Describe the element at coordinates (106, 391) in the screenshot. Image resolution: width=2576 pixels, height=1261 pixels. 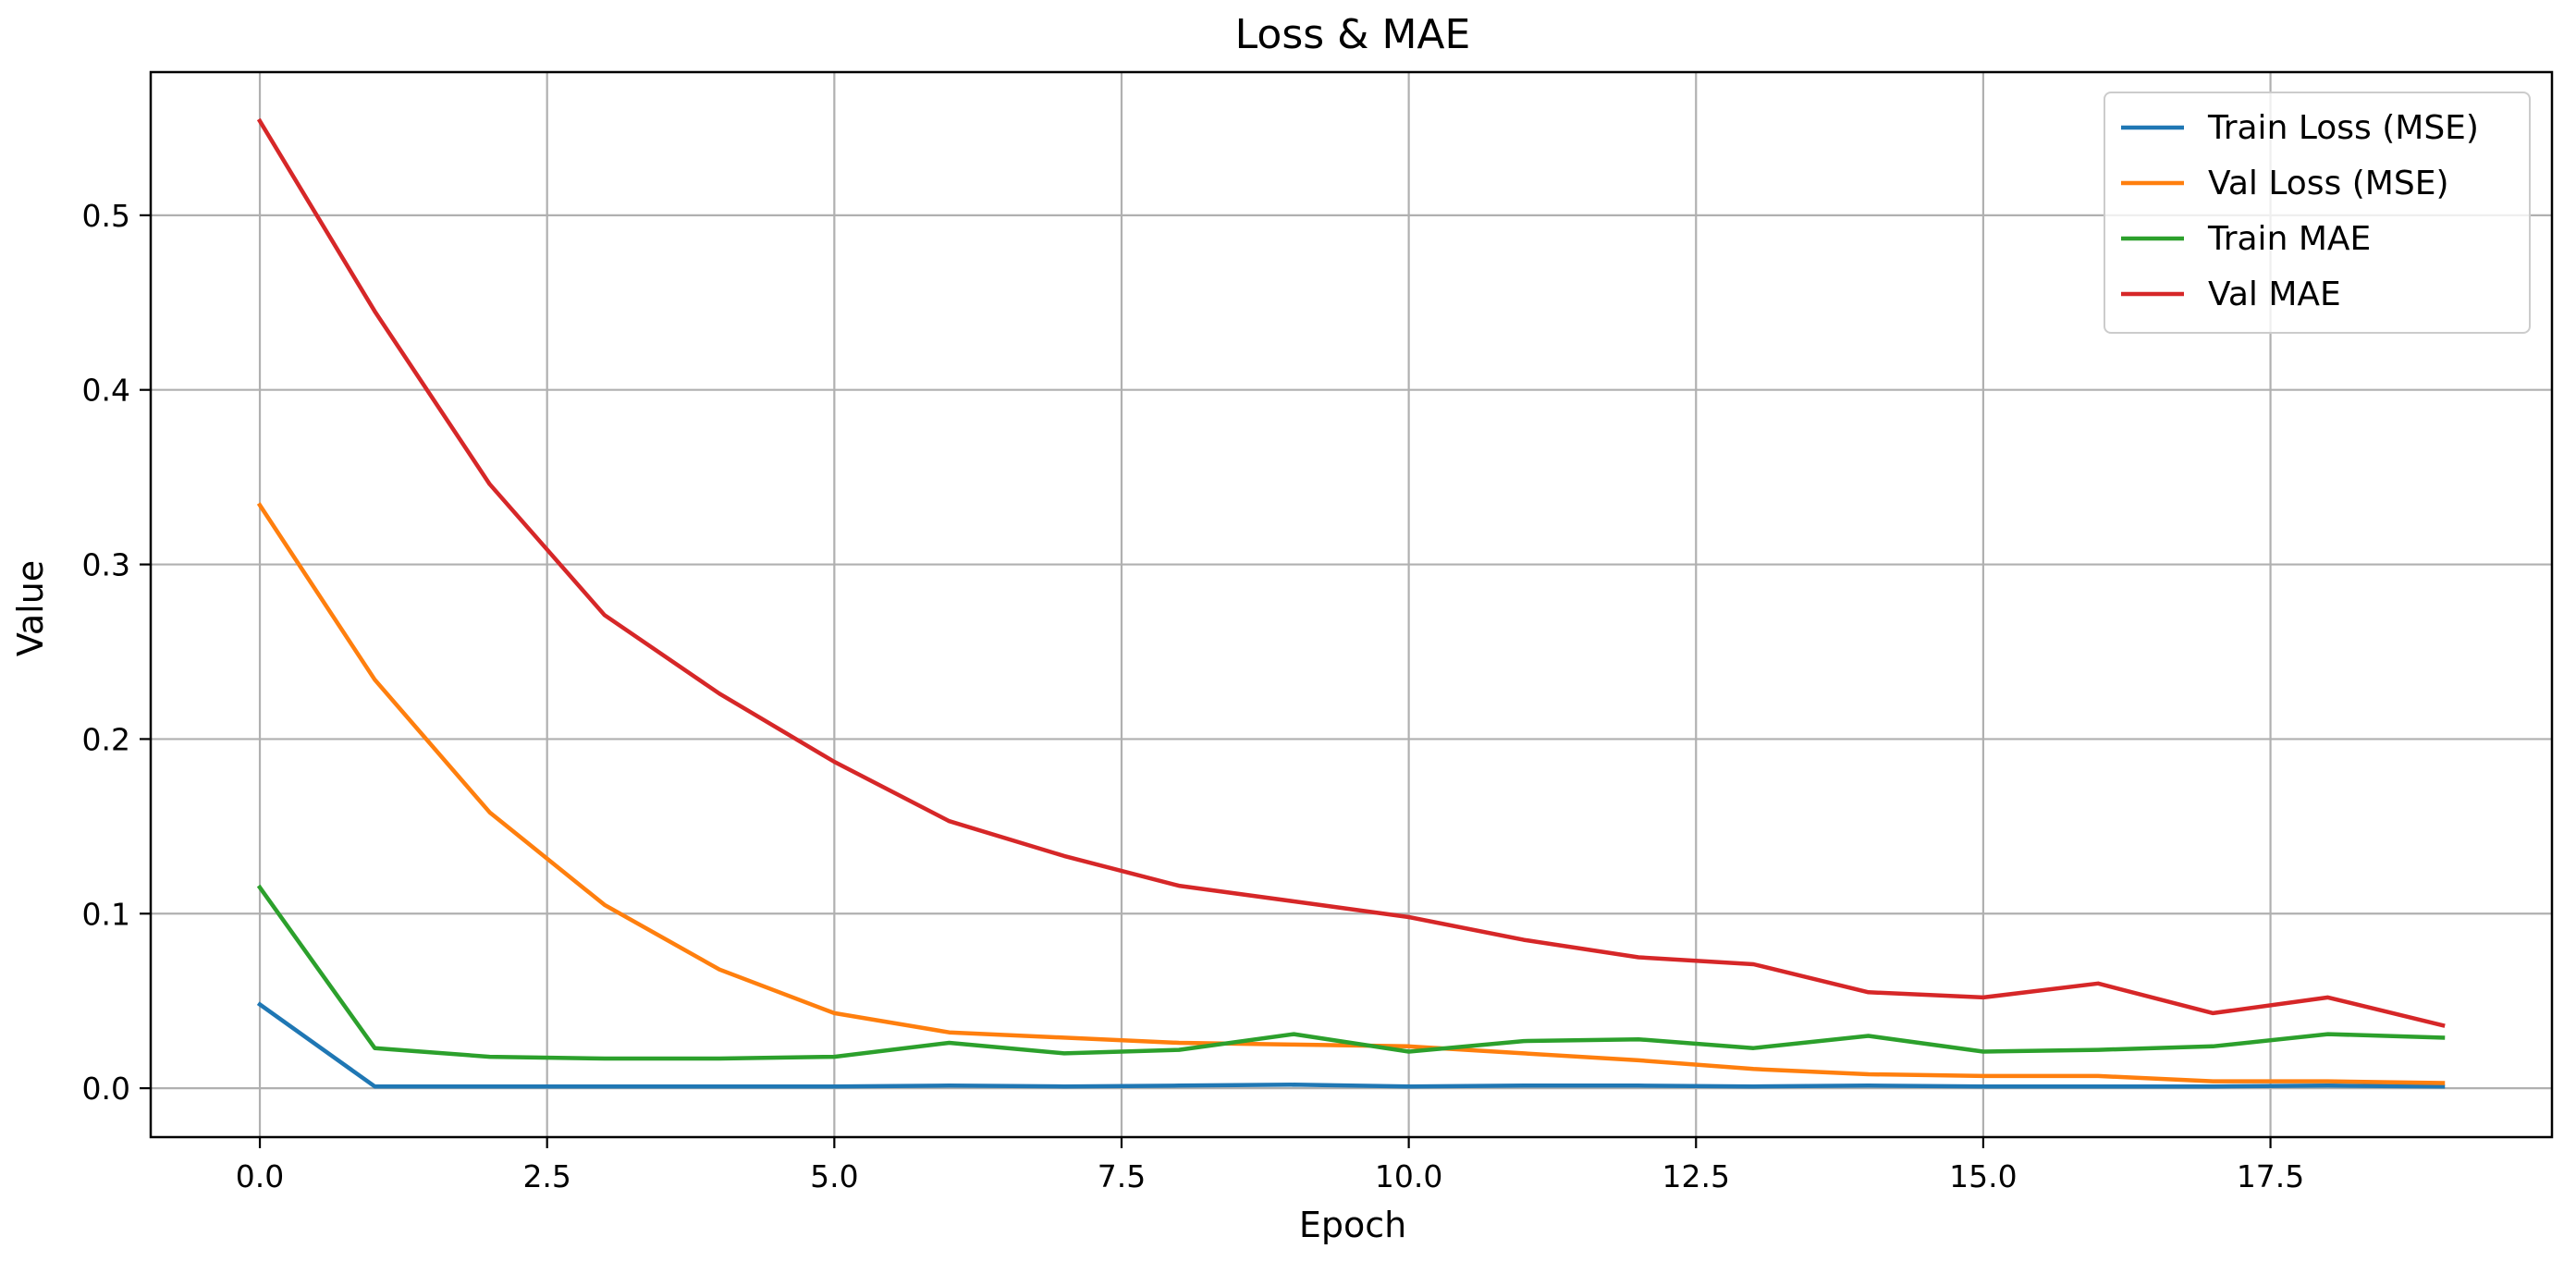
I see `y-tick-label: 0.4` at that location.